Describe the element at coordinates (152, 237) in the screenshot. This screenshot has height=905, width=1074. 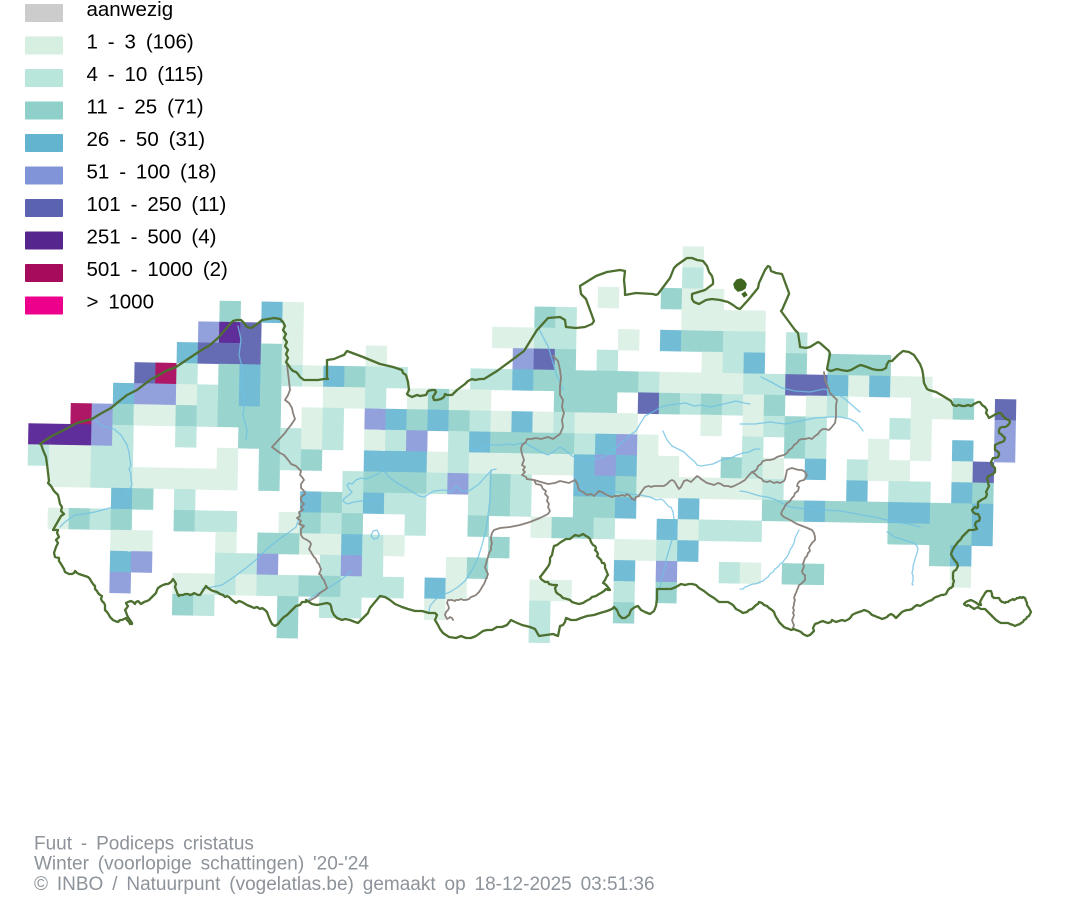
I see `svg-text: 251 - 500 (4)` at that location.